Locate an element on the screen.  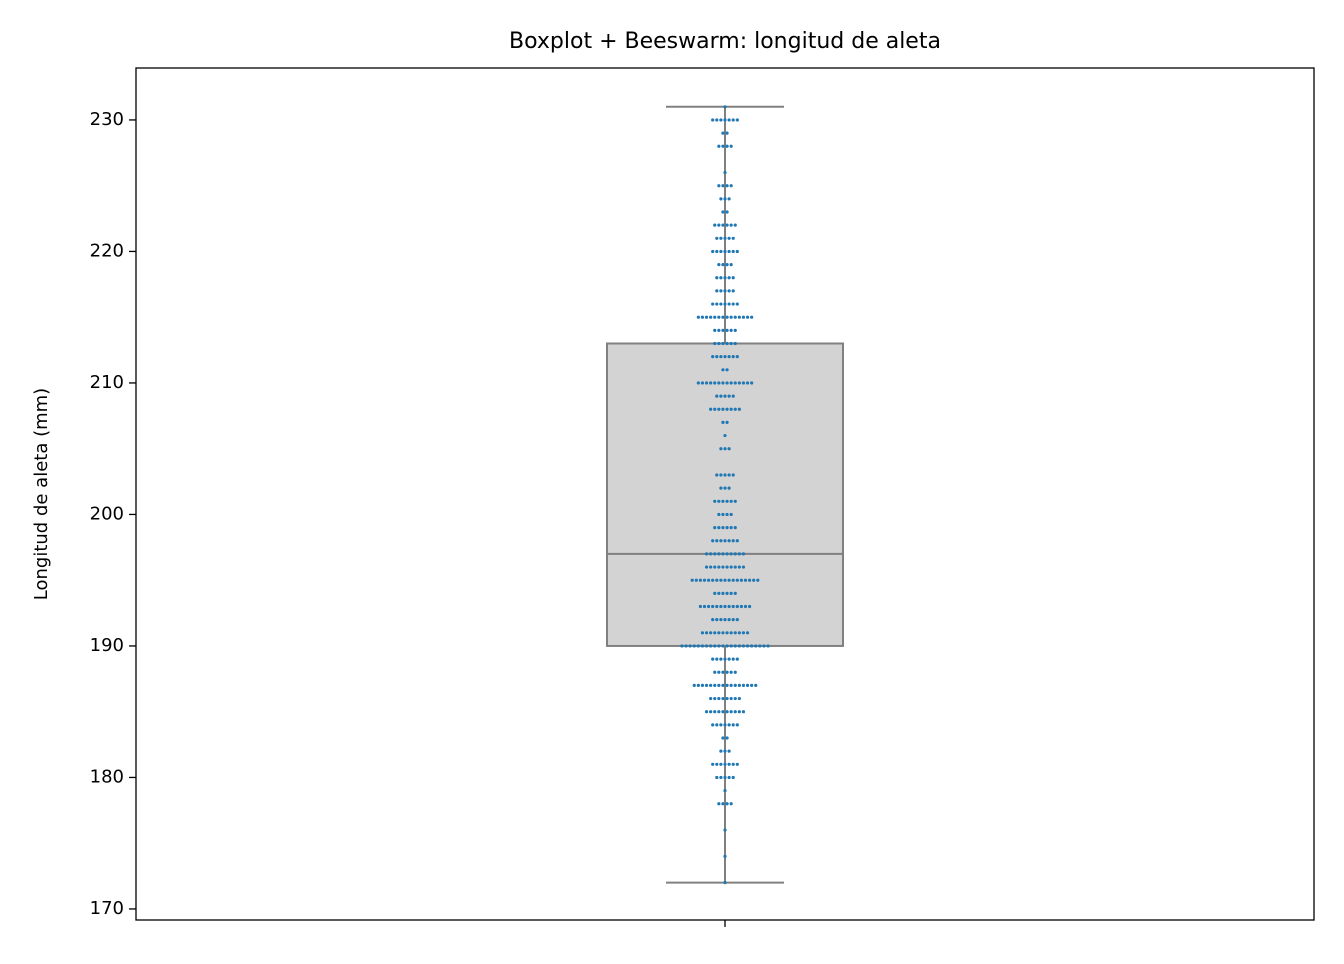
y-tick-label: 230 is located at coordinates (107, 119).